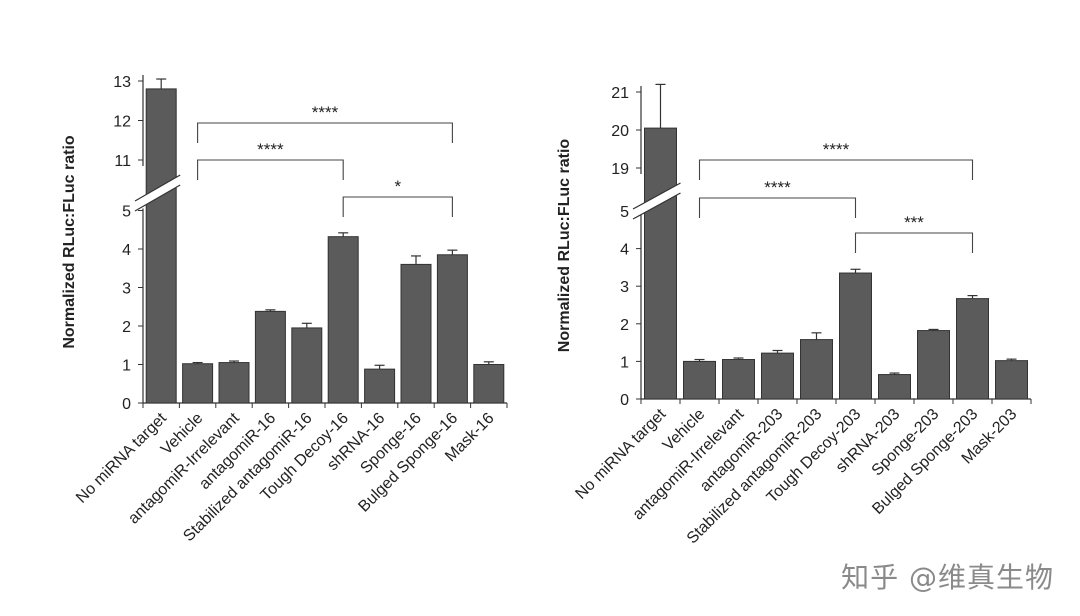 The height and width of the screenshot is (616, 1080). What do you see at coordinates (620, 131) in the screenshot?
I see `y-tick-label: 20` at bounding box center [620, 131].